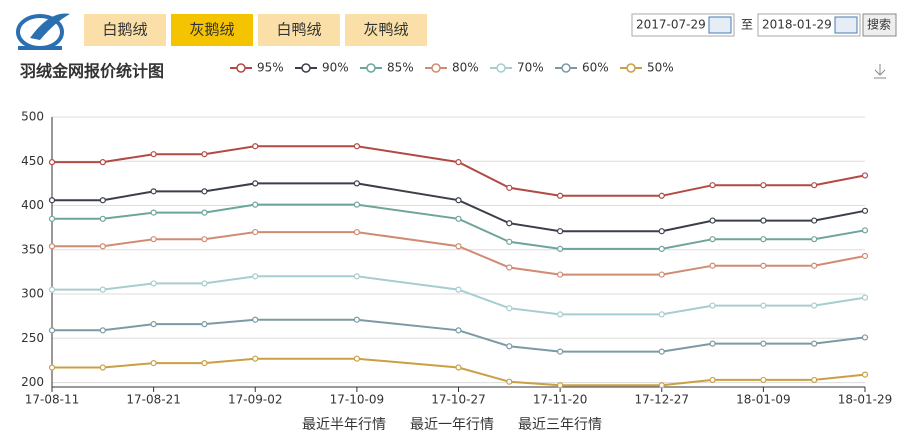  What do you see at coordinates (335, 68) in the screenshot?
I see `legend-label: 90%` at bounding box center [335, 68].